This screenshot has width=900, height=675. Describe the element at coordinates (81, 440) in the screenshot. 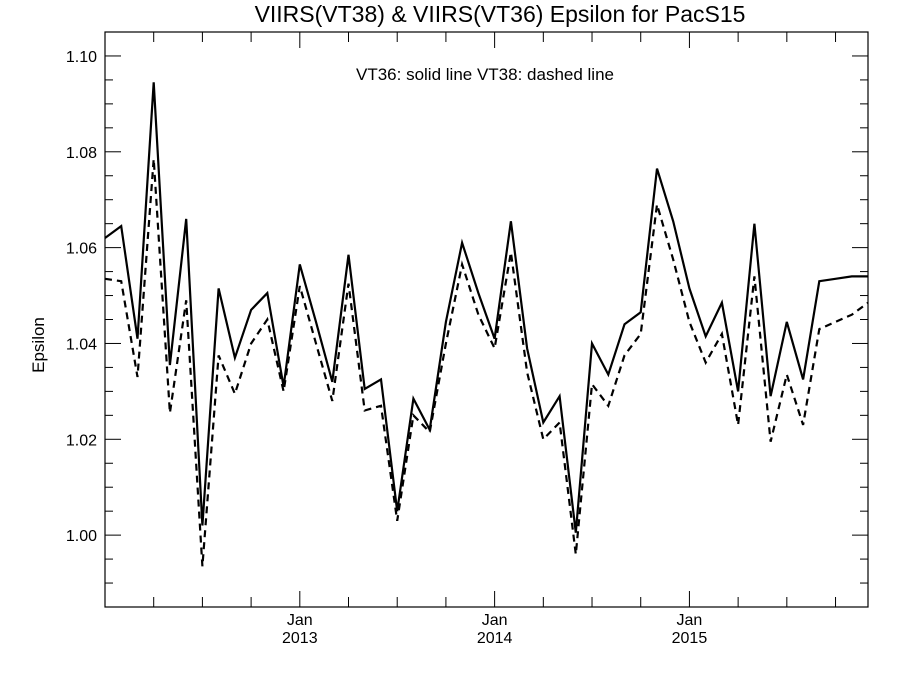

I see `y-tick-label: 1.02` at that location.